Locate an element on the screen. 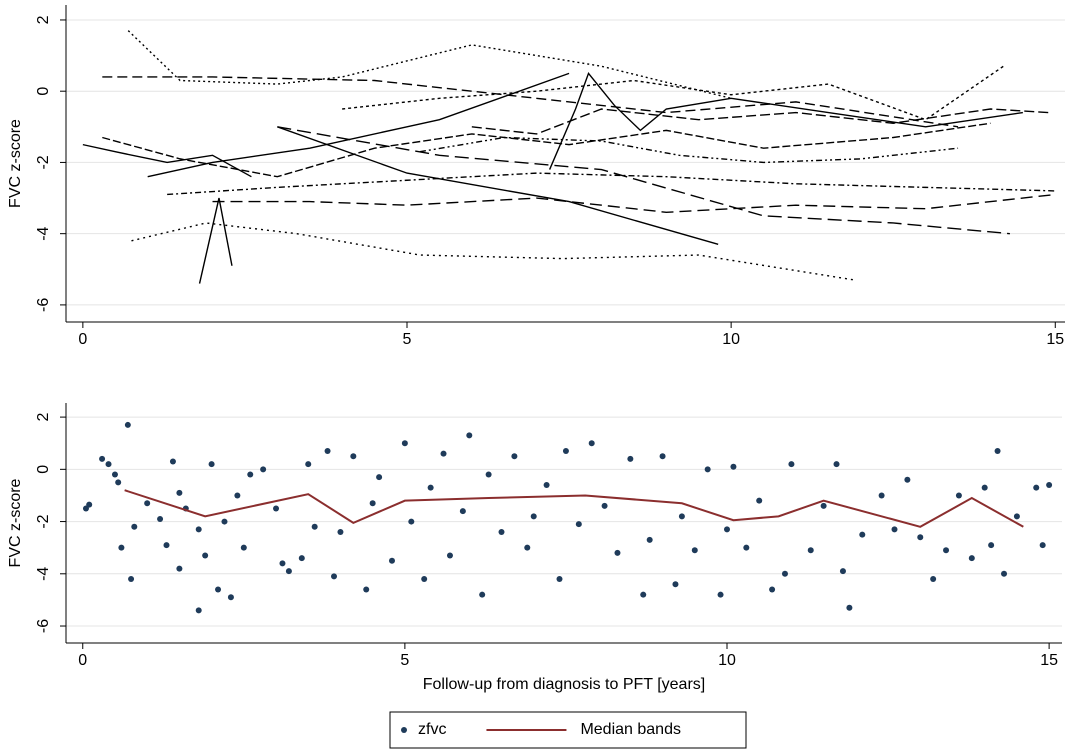 Image resolution: width=1070 pixels, height=749 pixels. legend-box is located at coordinates (568, 730).